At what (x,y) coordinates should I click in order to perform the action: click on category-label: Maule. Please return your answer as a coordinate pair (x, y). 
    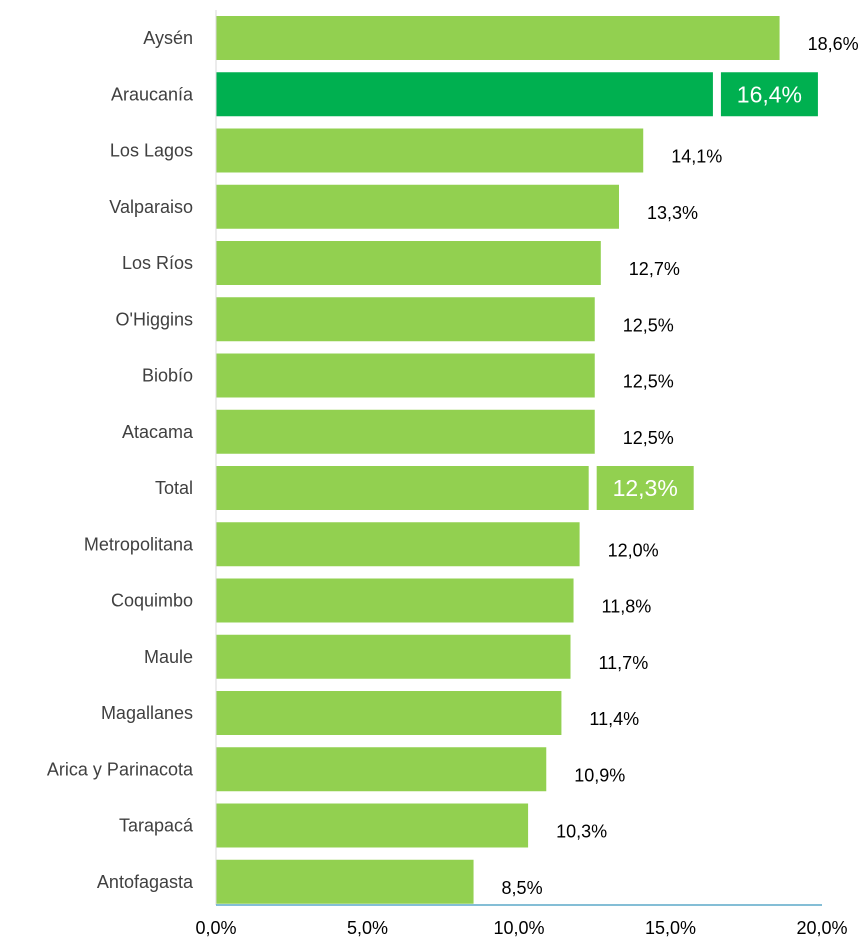
    Looking at the image, I should click on (168, 657).